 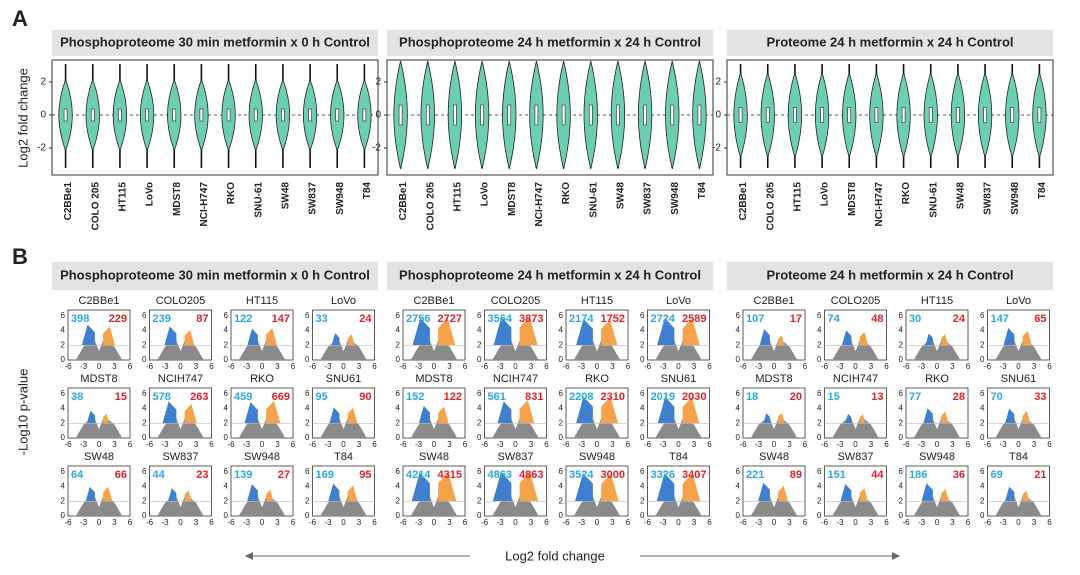 What do you see at coordinates (915, 319) in the screenshot?
I see `down-count: 30` at bounding box center [915, 319].